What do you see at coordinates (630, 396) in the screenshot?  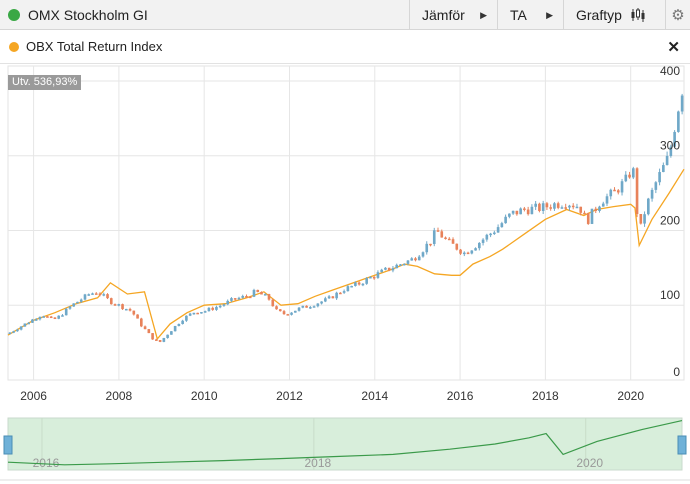 I see `x-tick-label: 2020` at bounding box center [630, 396].